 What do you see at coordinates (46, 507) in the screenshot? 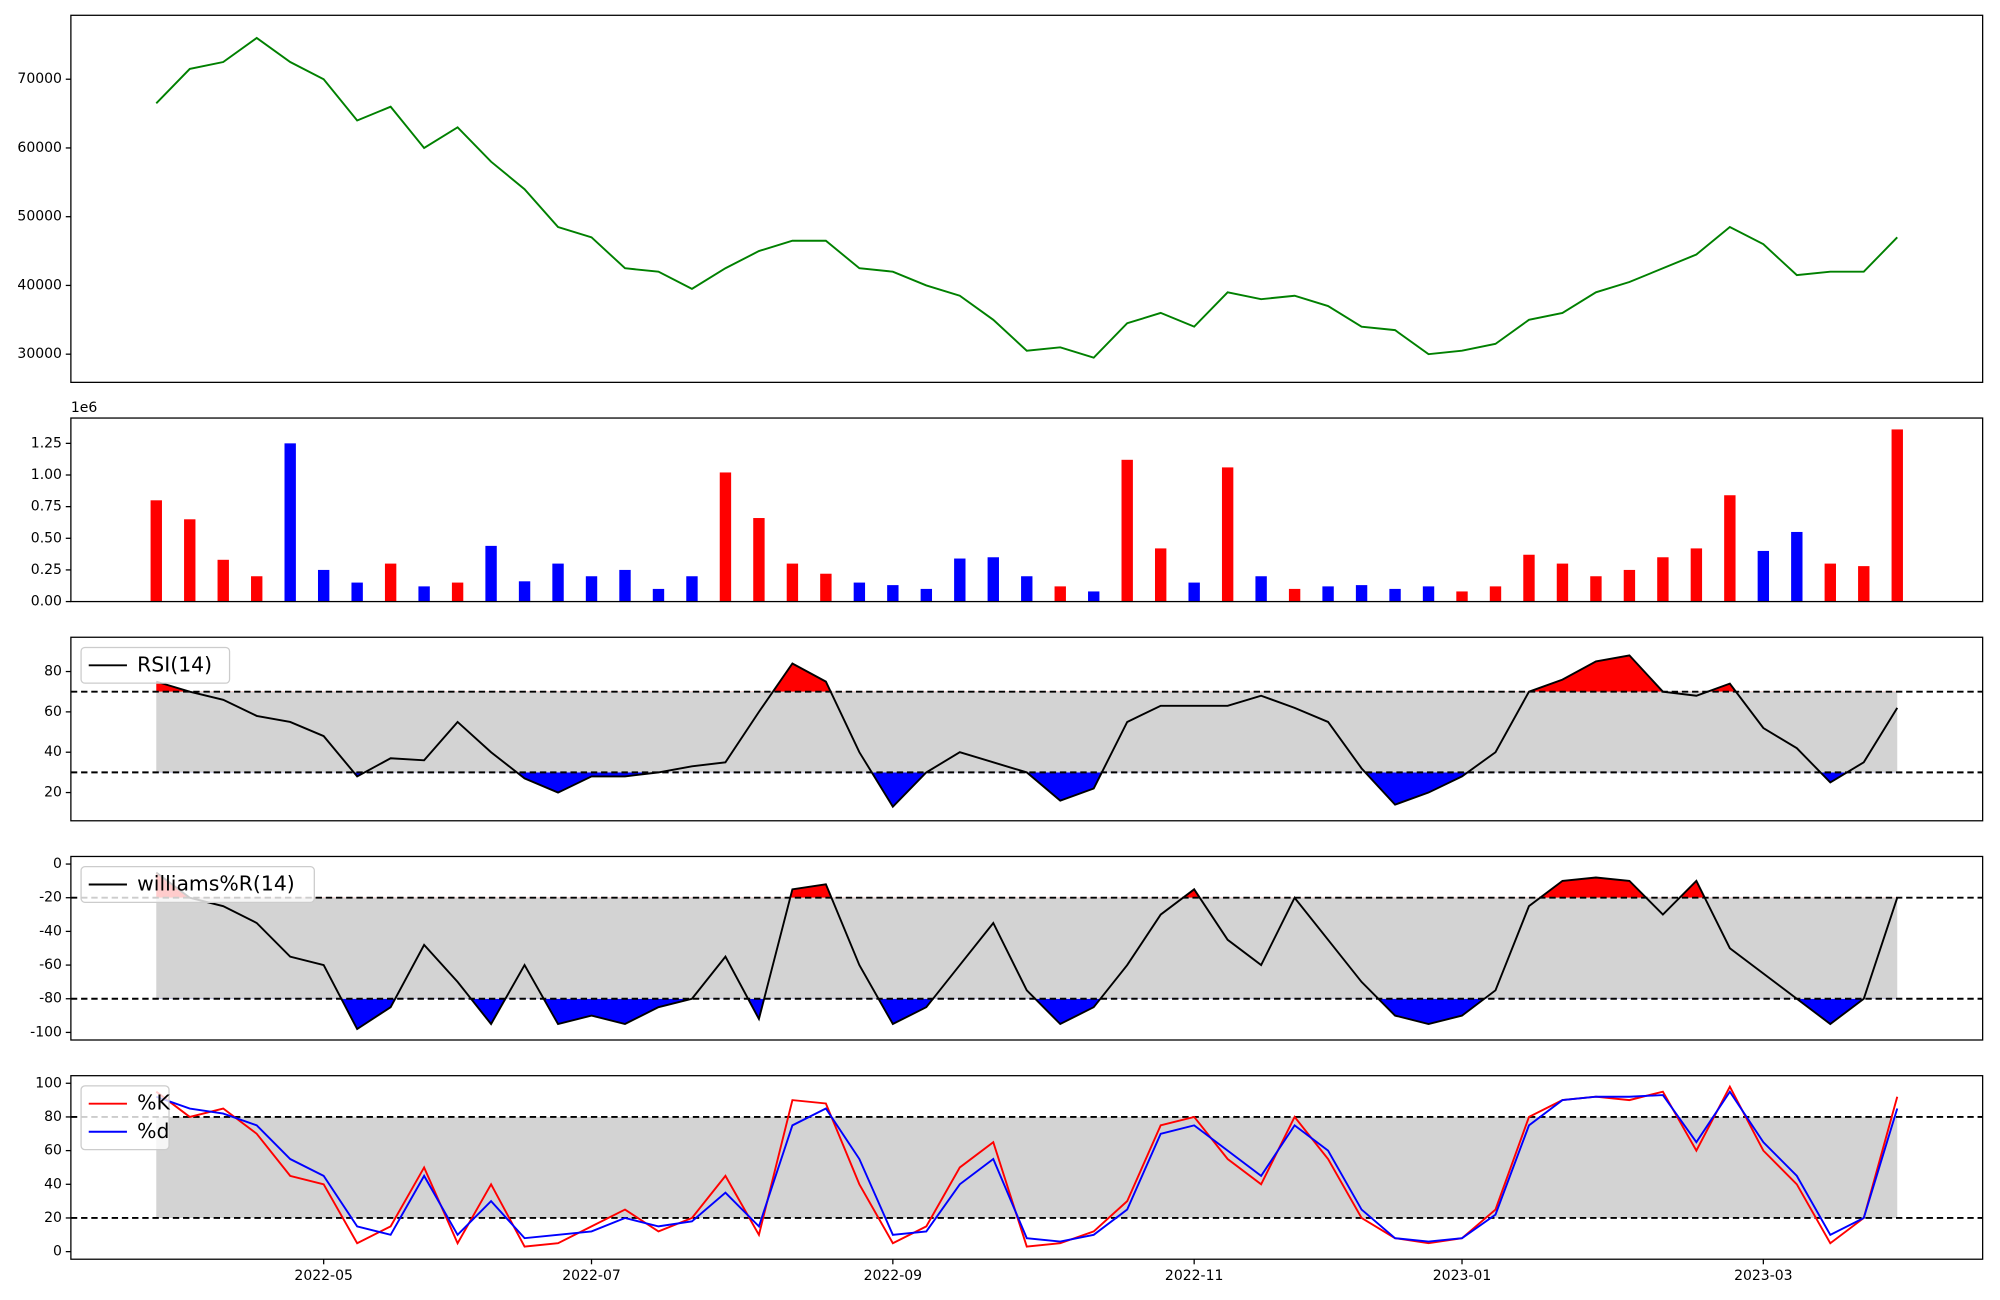
I see `y-tick-label: 0.75` at bounding box center [46, 507].